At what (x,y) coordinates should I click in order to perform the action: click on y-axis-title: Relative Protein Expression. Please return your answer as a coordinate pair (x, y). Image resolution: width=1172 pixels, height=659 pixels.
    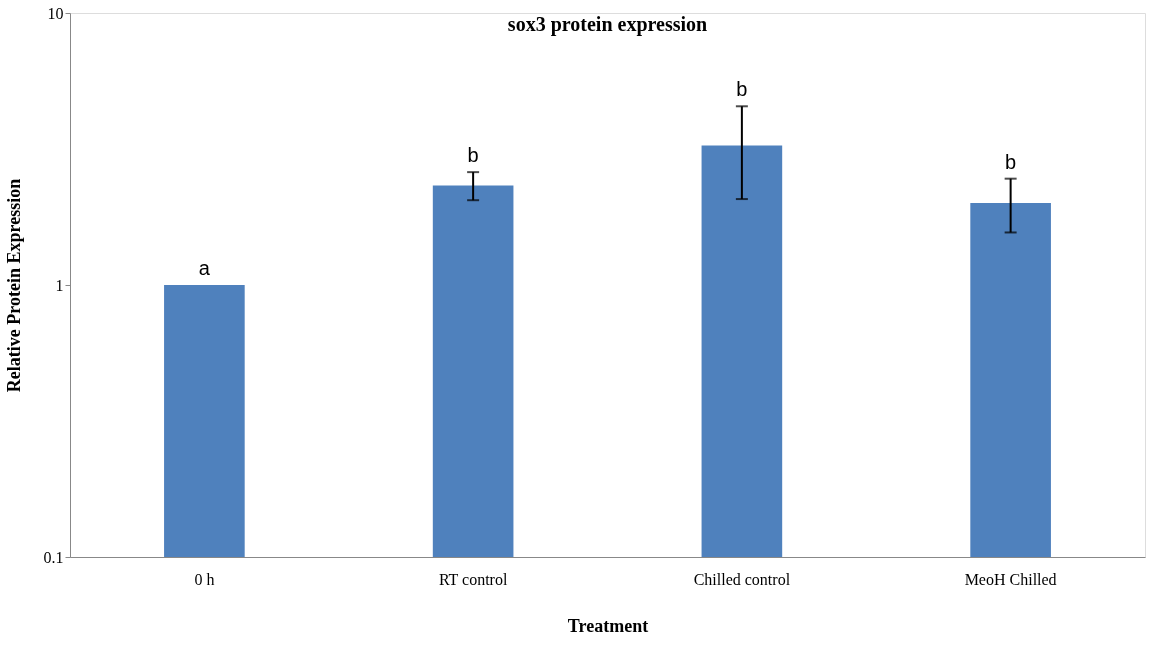
    Looking at the image, I should click on (13, 285).